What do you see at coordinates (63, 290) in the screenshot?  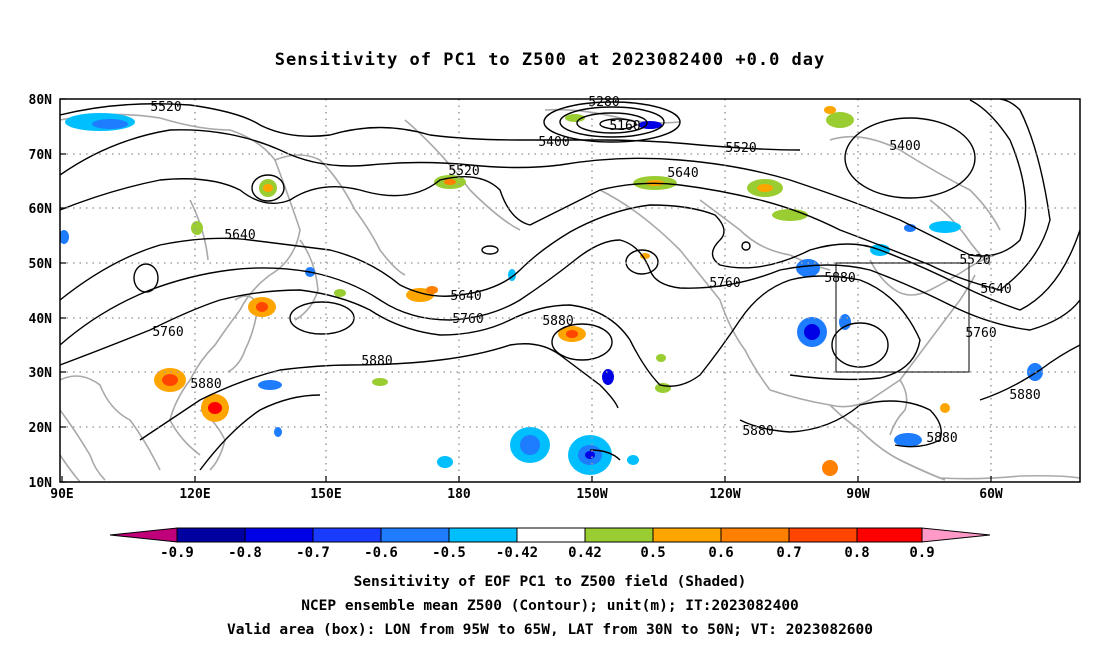 I see `latitude-axis` at bounding box center [63, 290].